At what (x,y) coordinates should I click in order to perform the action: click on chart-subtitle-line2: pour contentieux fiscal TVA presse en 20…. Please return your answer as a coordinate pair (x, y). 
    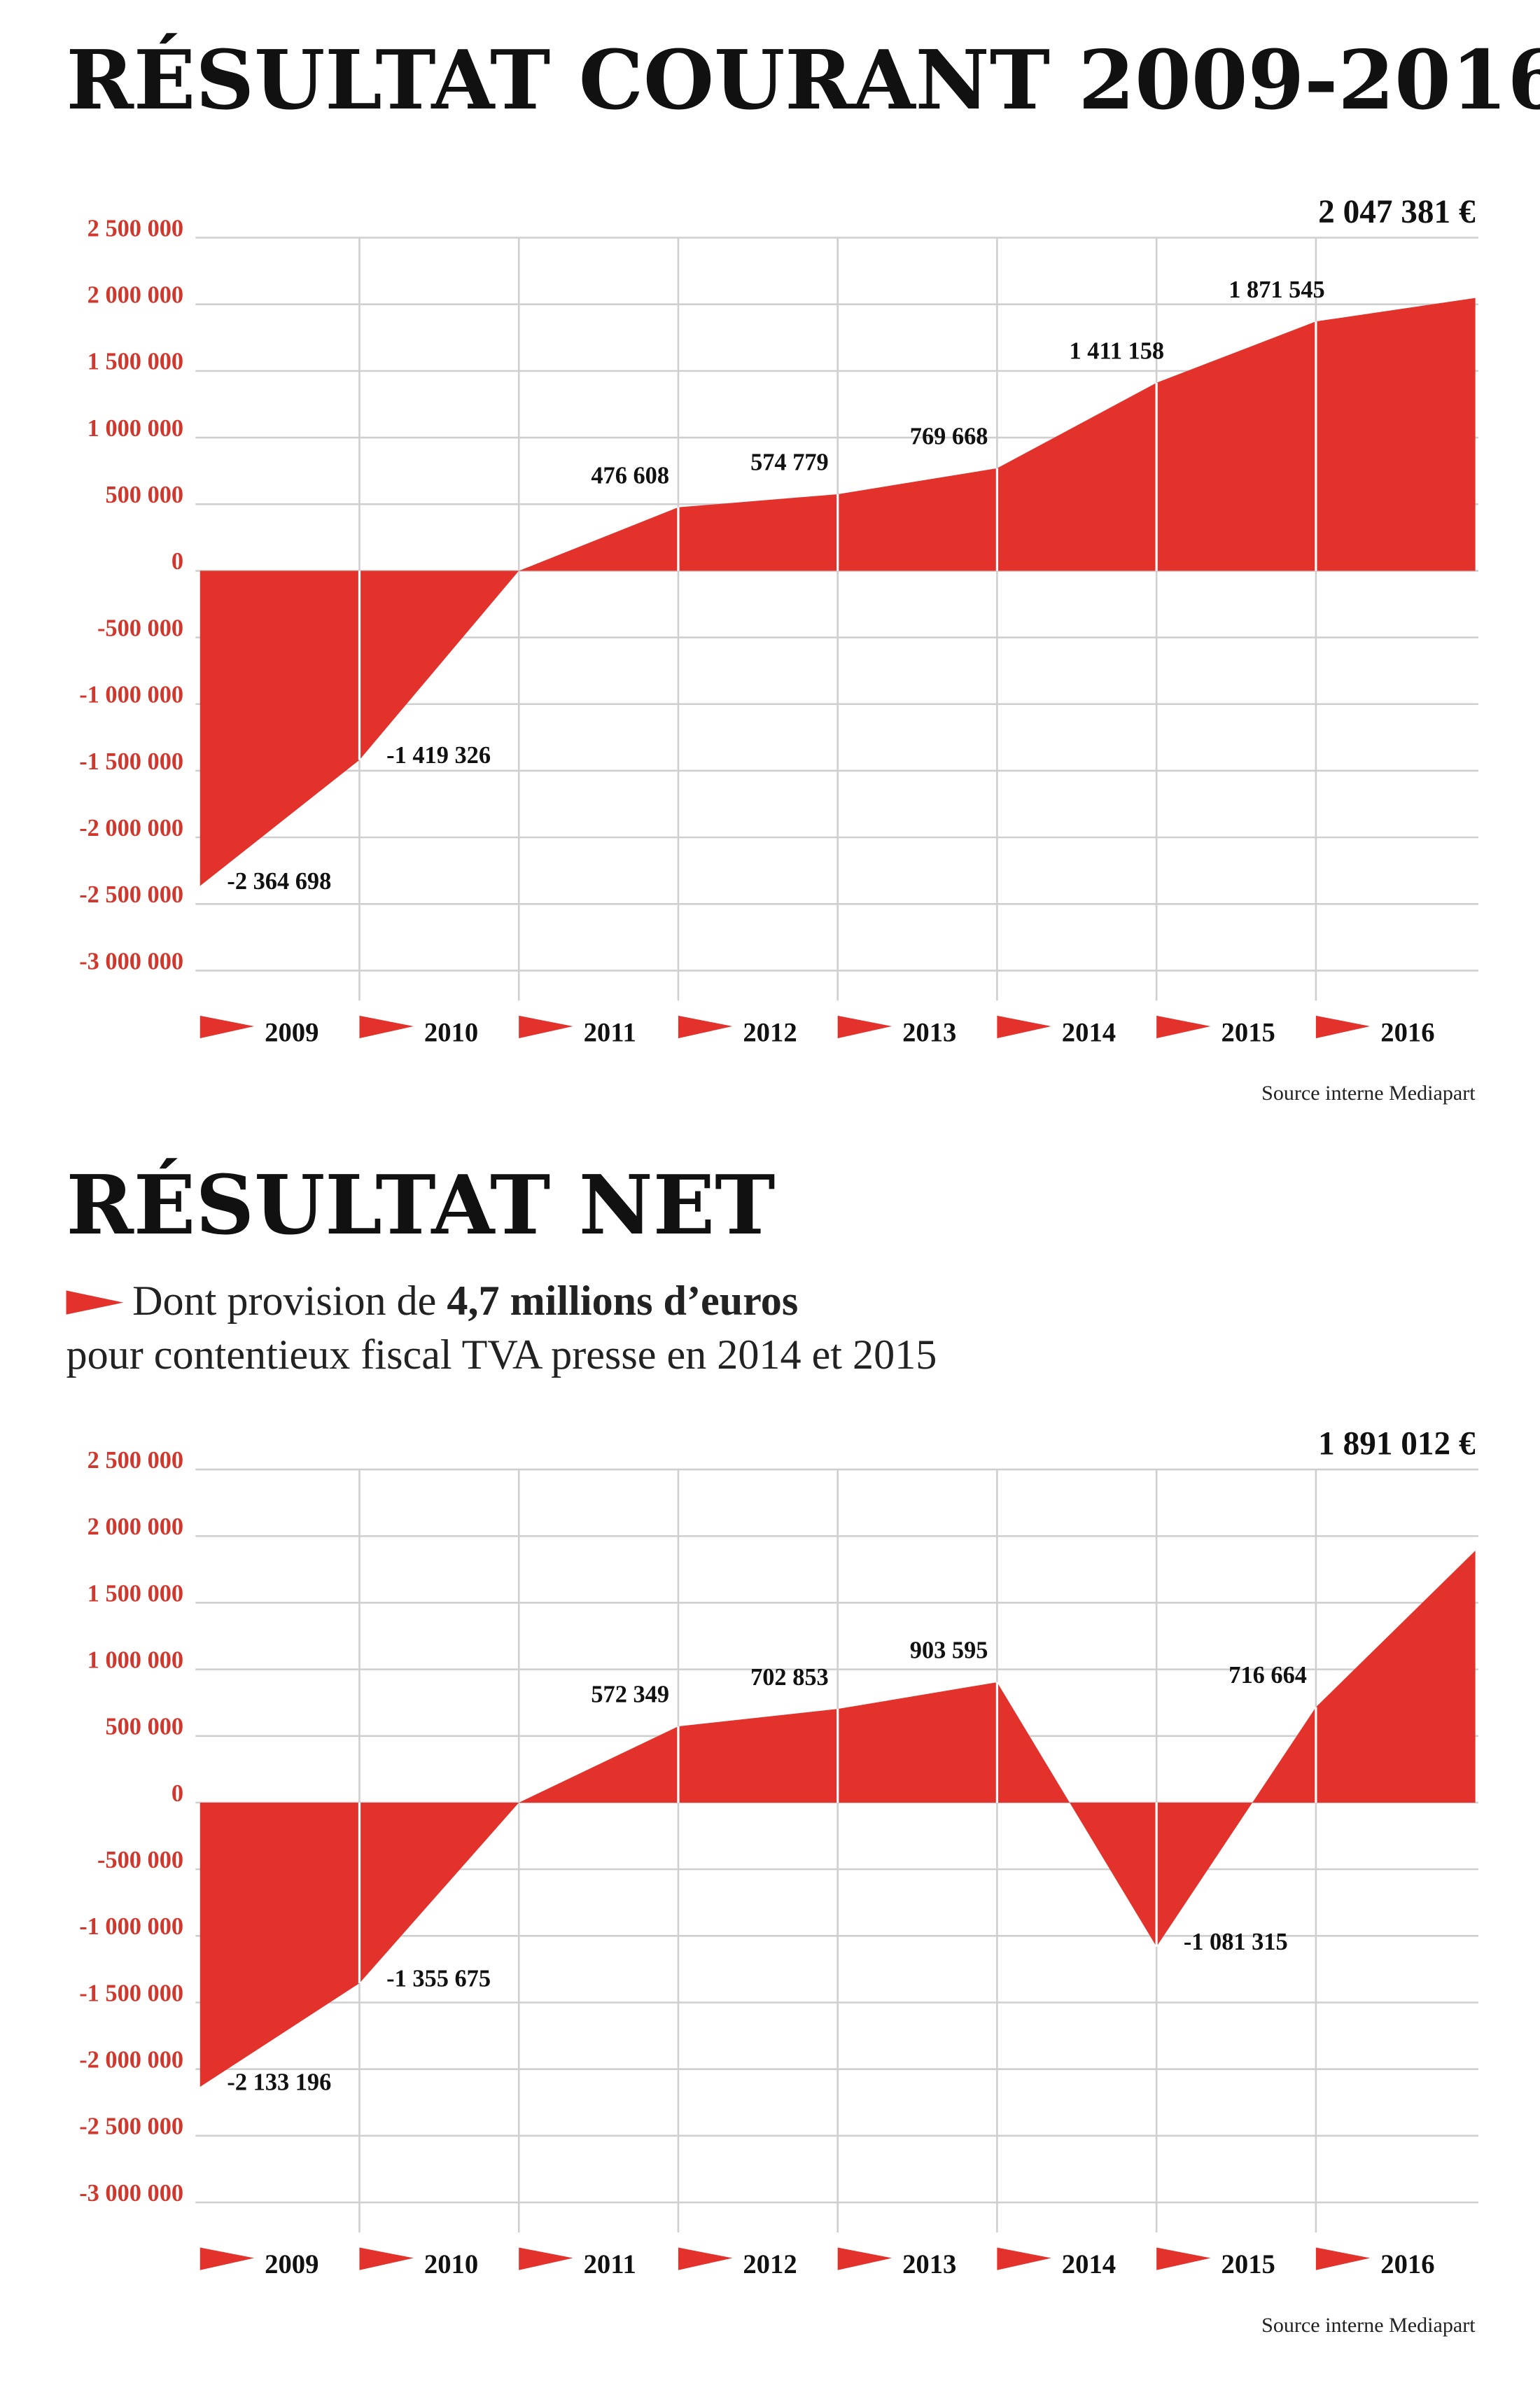
    Looking at the image, I should click on (501, 1355).